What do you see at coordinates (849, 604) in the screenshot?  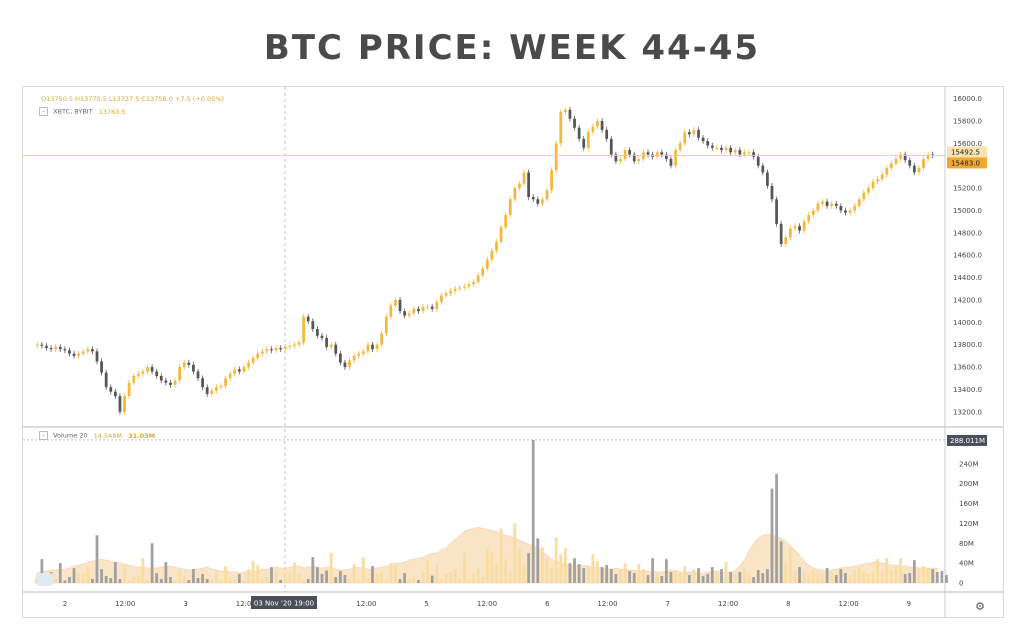 I see `time-tick-label: 12:00` at bounding box center [849, 604].